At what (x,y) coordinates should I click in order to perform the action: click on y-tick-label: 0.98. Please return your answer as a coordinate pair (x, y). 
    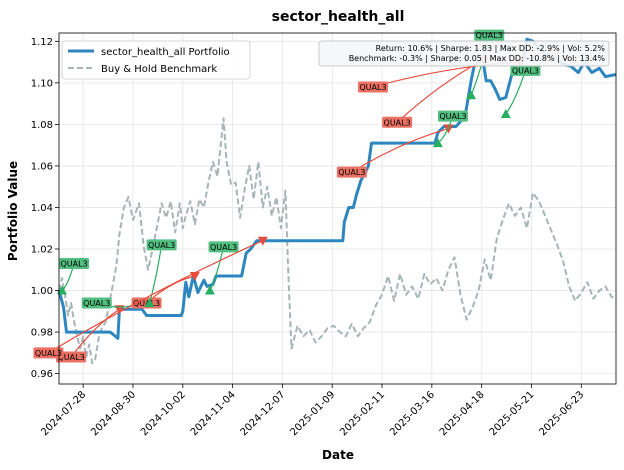
    Looking at the image, I should click on (42, 333).